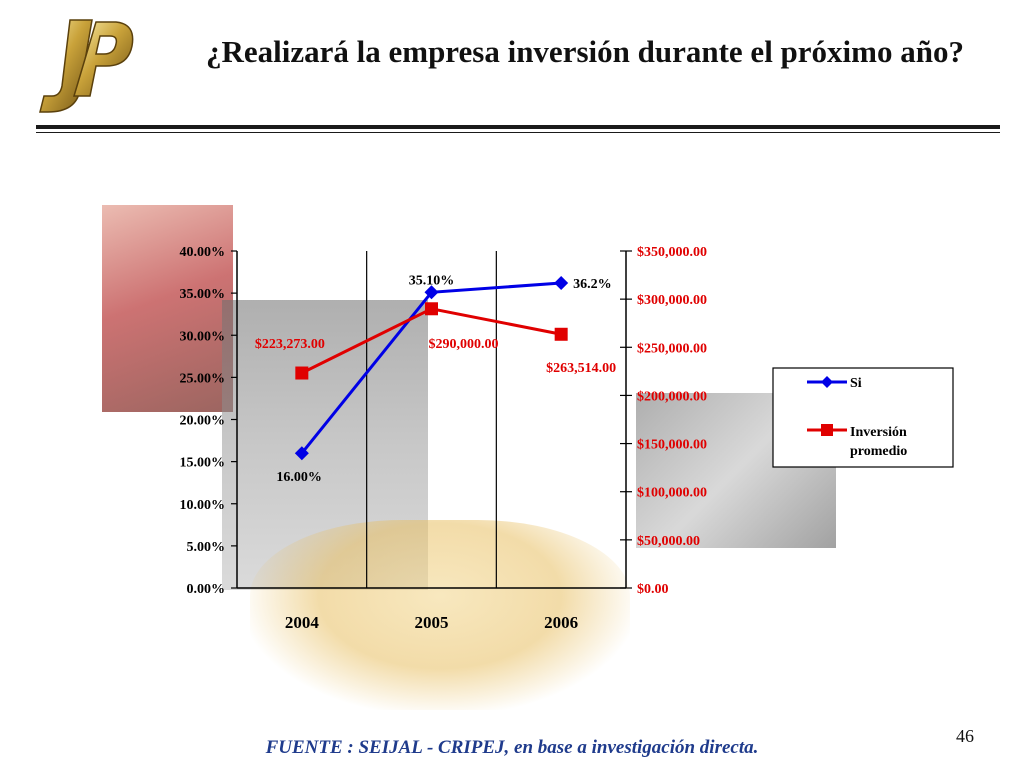  I want to click on right-axis-tick-label: $100,000.00, so click(672, 493).